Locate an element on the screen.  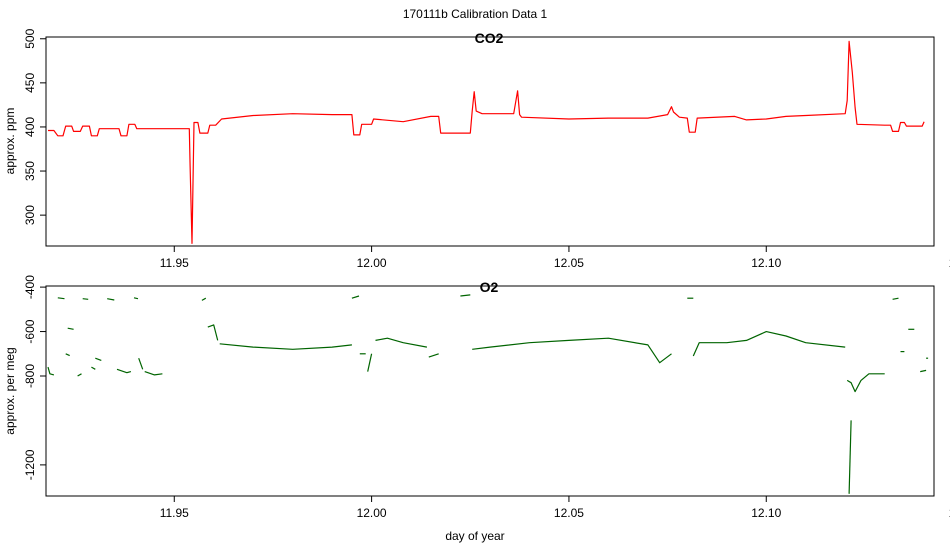
o2-x-tick-label: 11.95 is located at coordinates (174, 513).